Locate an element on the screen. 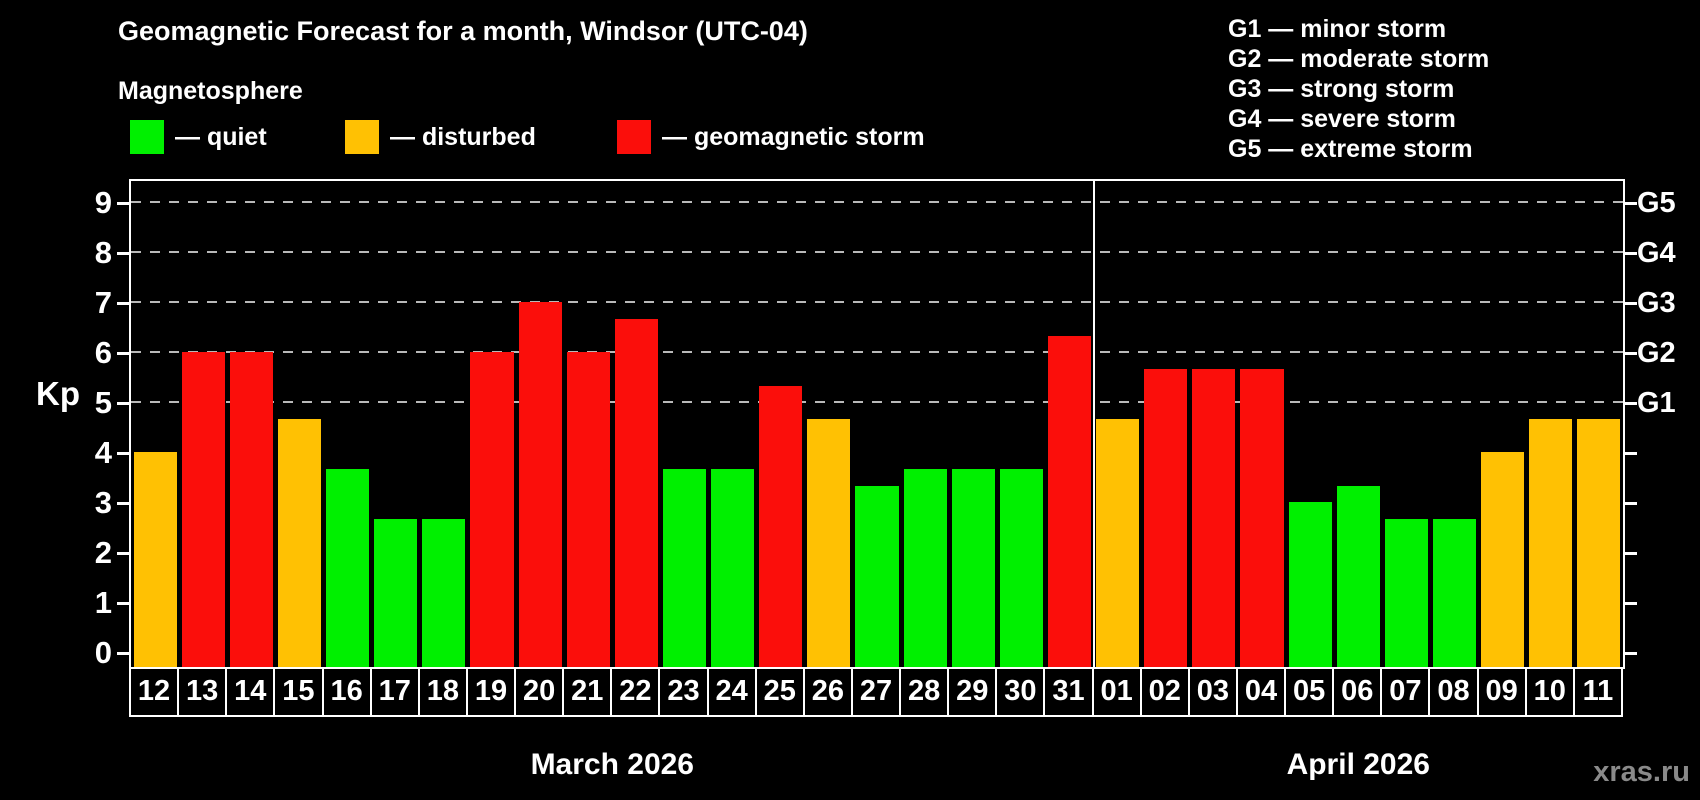 The image size is (1700, 800). legend-label-storm: — geomagnetic storm is located at coordinates (793, 136).